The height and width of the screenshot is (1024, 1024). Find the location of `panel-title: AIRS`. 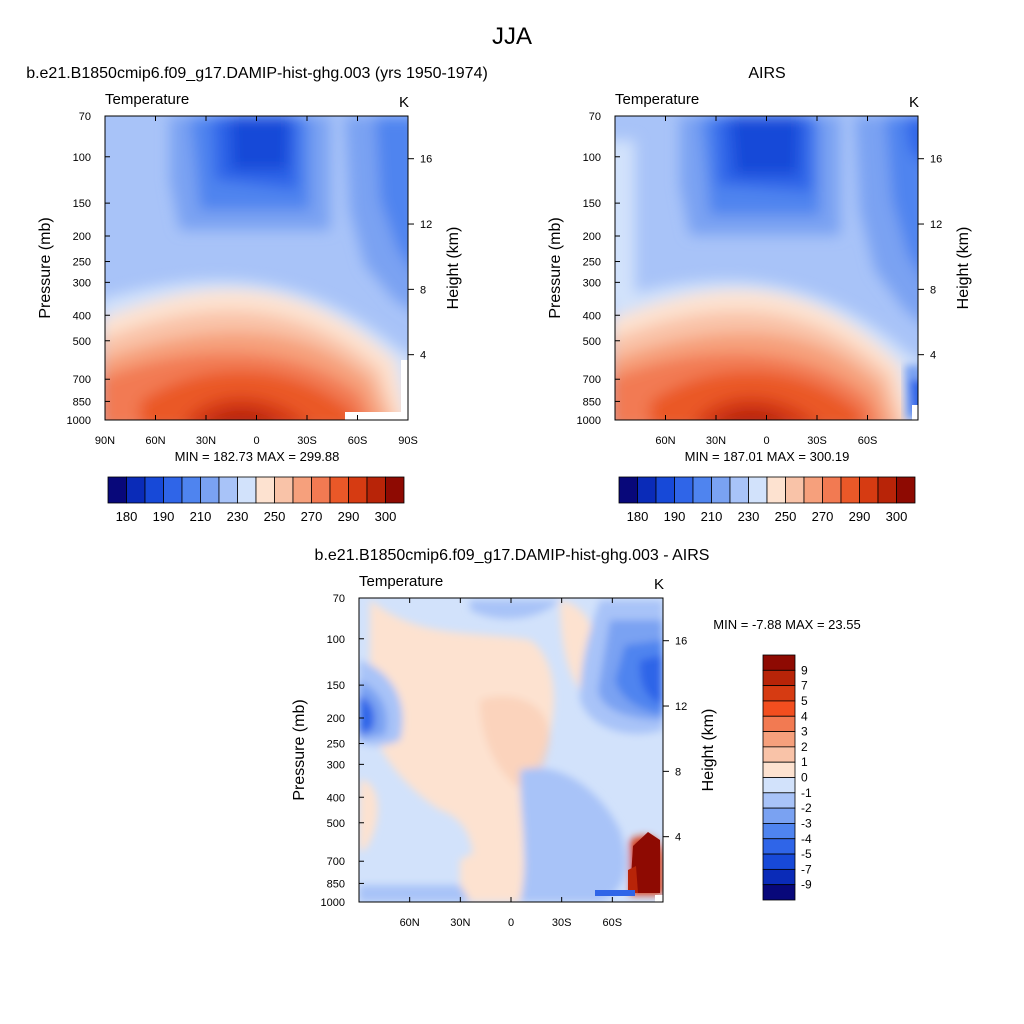

panel-title: AIRS is located at coordinates (766, 73).